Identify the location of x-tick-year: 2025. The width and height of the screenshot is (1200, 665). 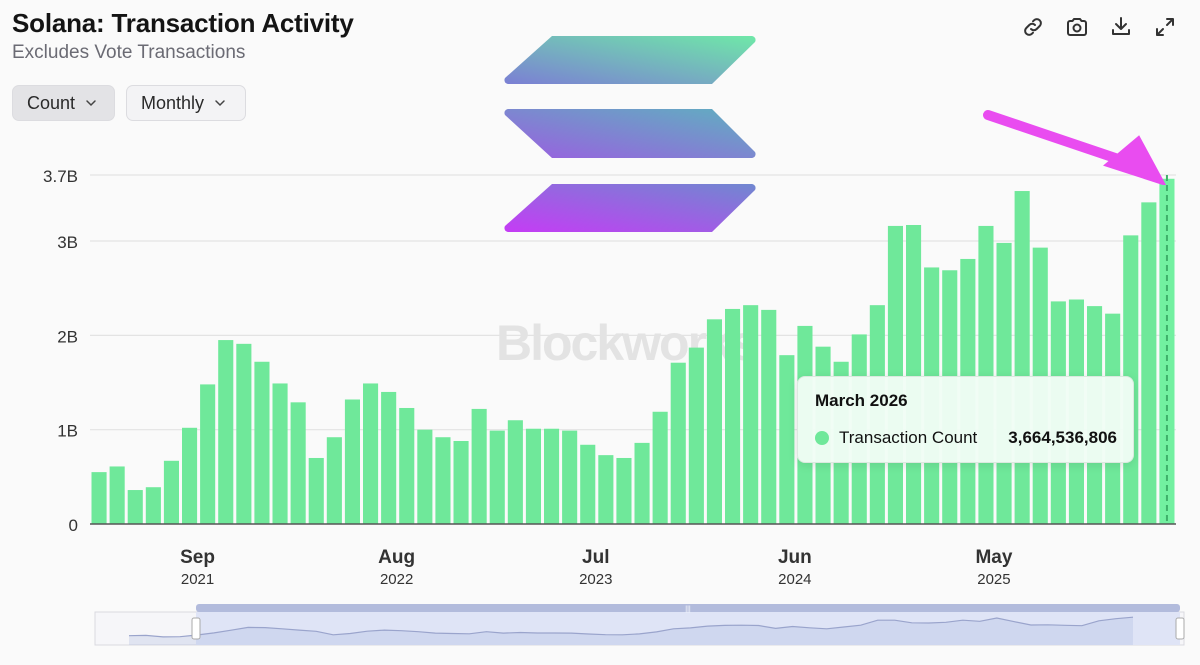
(993, 579).